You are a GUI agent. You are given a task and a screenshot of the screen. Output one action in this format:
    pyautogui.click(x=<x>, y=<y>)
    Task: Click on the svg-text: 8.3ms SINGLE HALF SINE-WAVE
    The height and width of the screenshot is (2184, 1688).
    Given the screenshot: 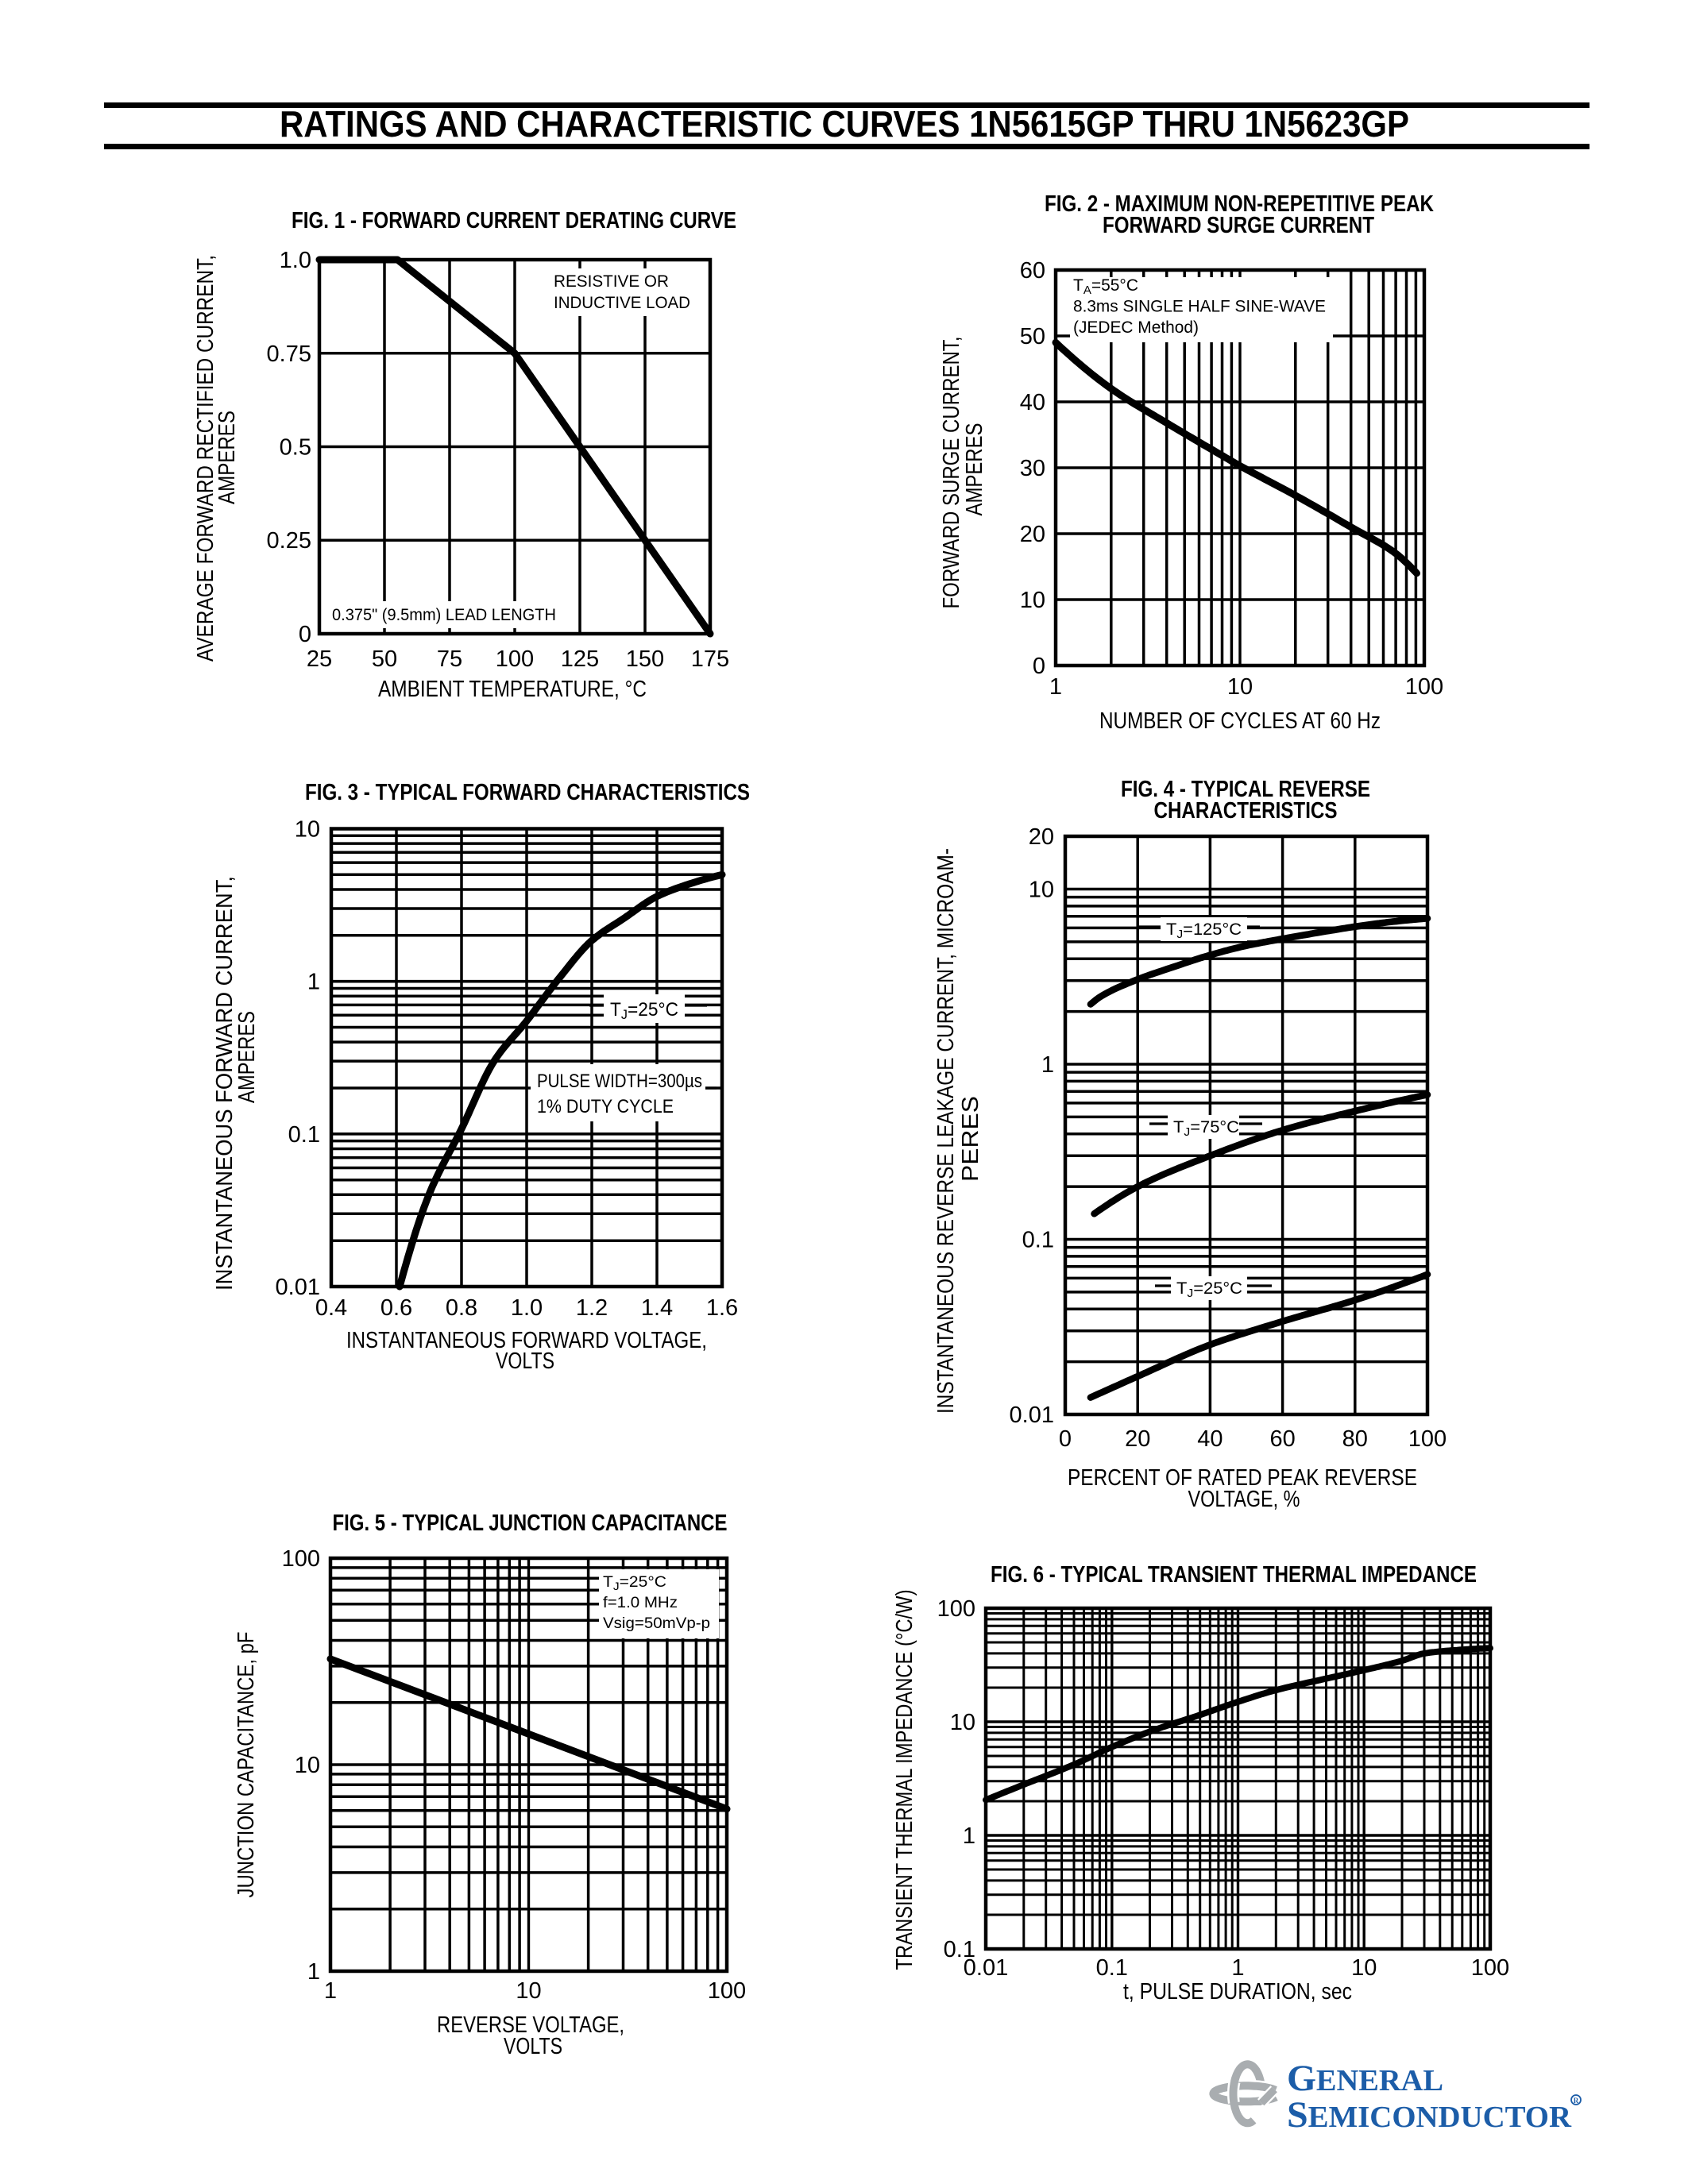 What is the action you would take?
    pyautogui.click(x=1199, y=307)
    